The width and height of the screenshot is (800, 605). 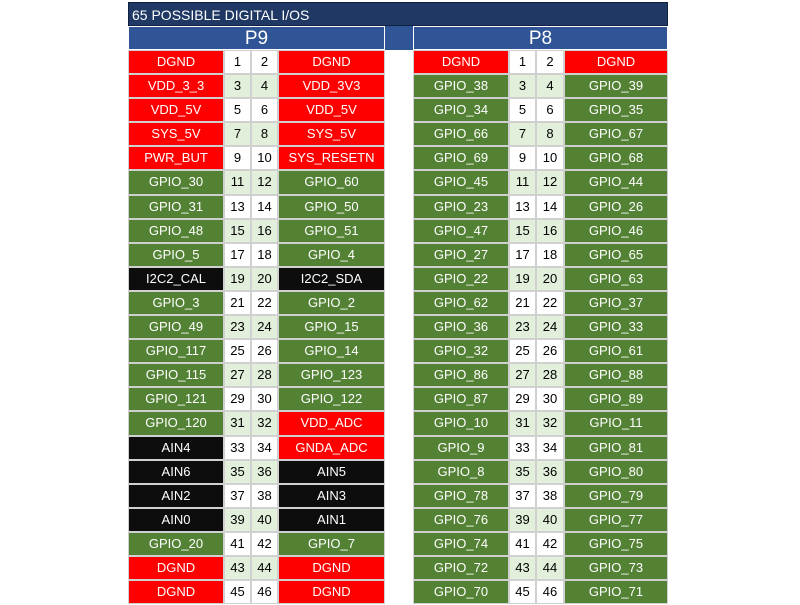 I want to click on p8-signal-odd: GPIO_70, so click(x=461, y=592).